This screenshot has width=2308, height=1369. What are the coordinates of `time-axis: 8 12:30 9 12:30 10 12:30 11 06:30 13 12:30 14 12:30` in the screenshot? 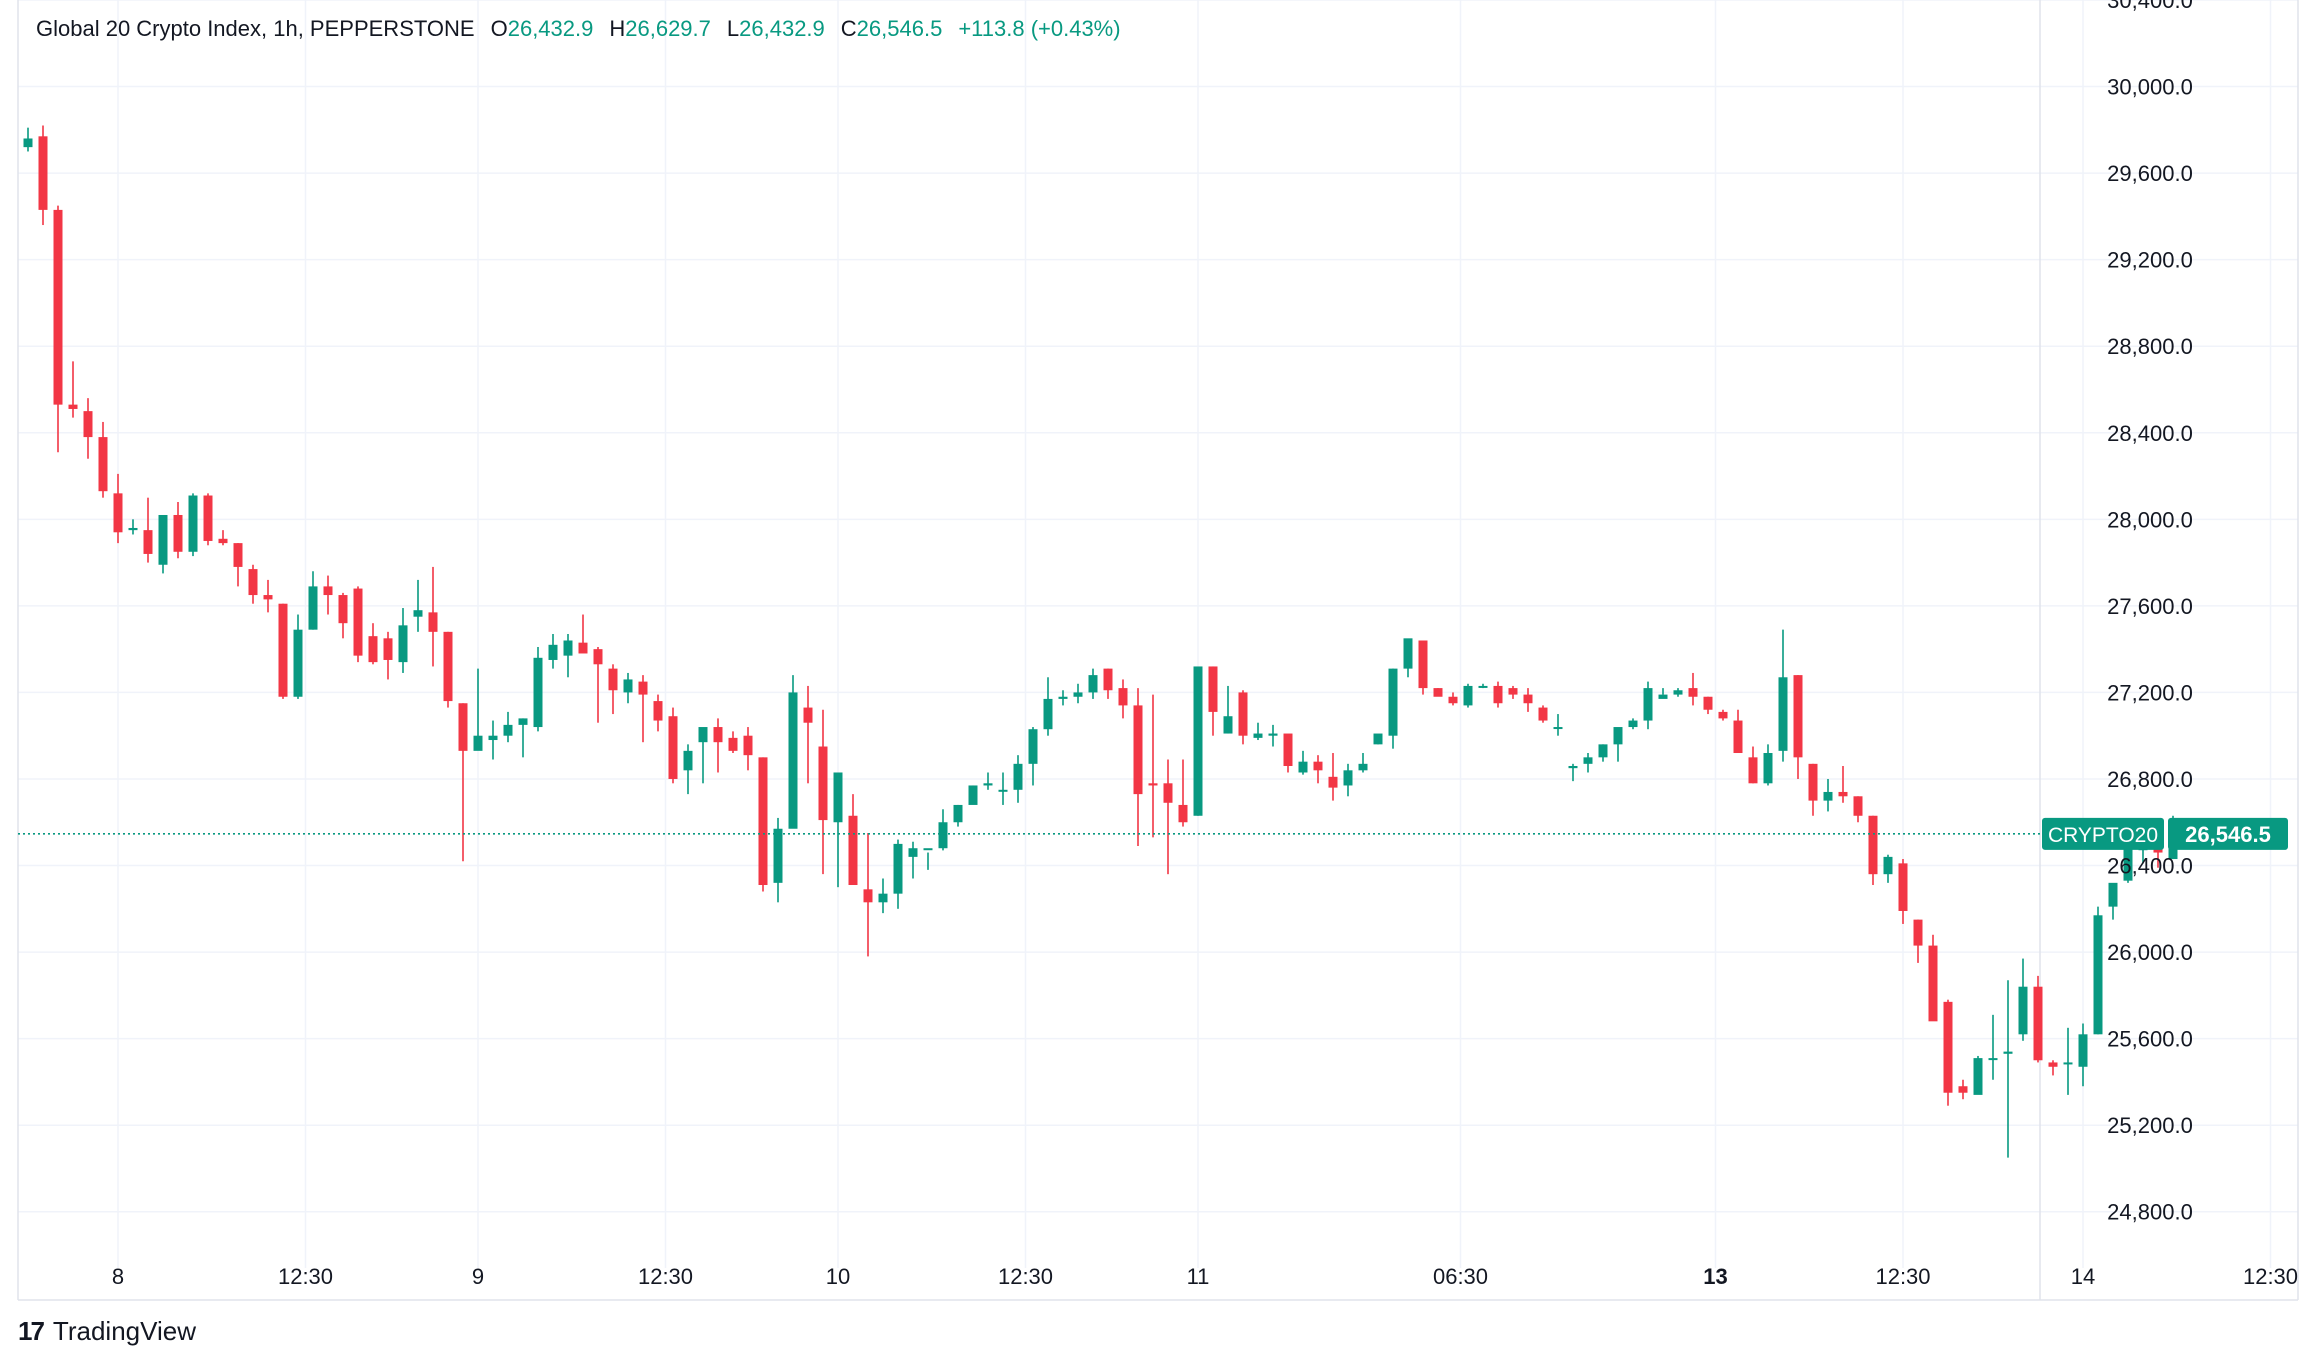 It's located at (1205, 1276).